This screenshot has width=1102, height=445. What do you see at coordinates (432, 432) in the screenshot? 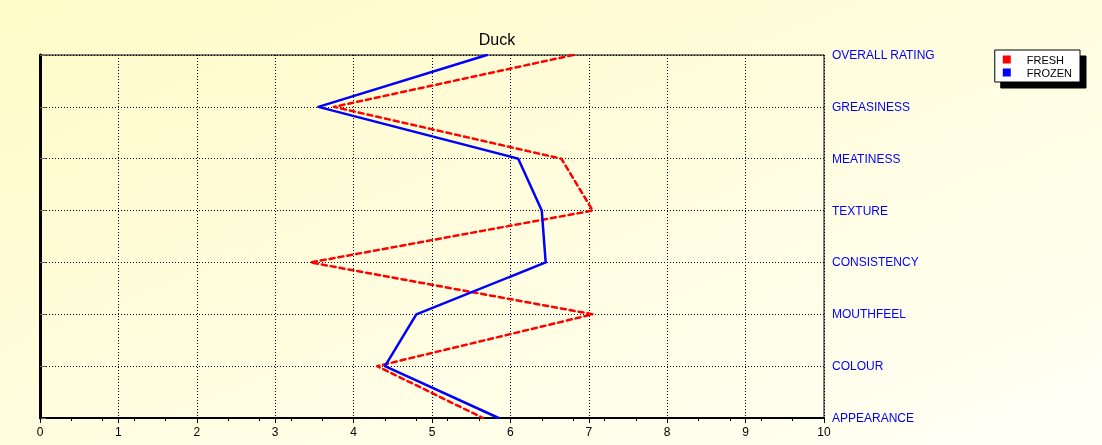
I see `x-tick-label: 5` at bounding box center [432, 432].